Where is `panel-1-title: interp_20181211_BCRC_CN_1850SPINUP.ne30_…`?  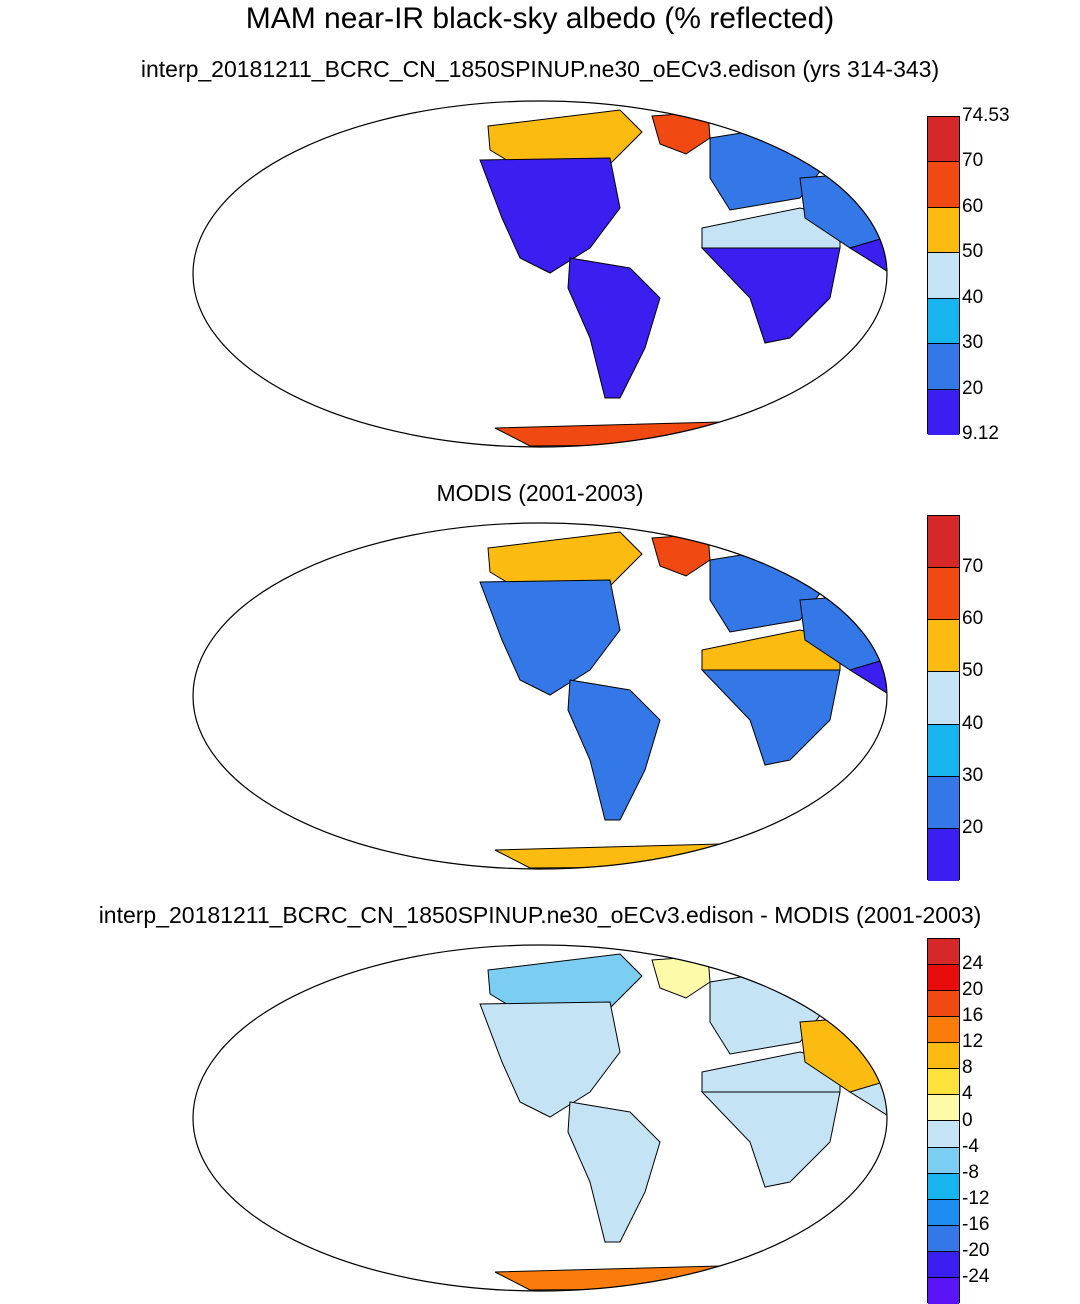 panel-1-title: interp_20181211_BCRC_CN_1850SPINUP.ne30_… is located at coordinates (540, 69).